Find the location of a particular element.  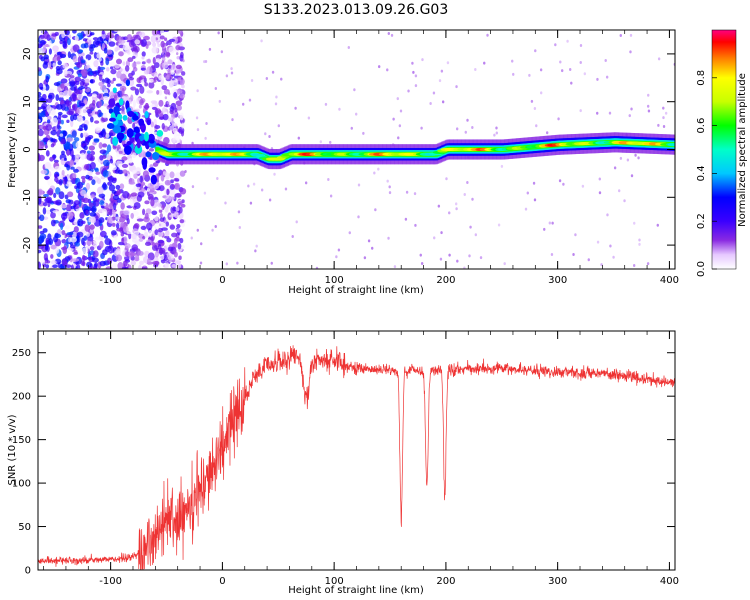

snr-ytick-label: 0 is located at coordinates (28, 571).